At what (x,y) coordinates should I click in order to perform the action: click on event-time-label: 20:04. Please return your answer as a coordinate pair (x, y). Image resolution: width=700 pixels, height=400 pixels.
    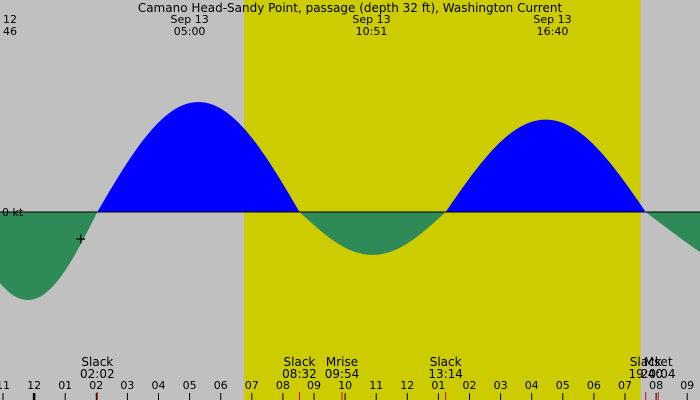
    Looking at the image, I should click on (658, 374).